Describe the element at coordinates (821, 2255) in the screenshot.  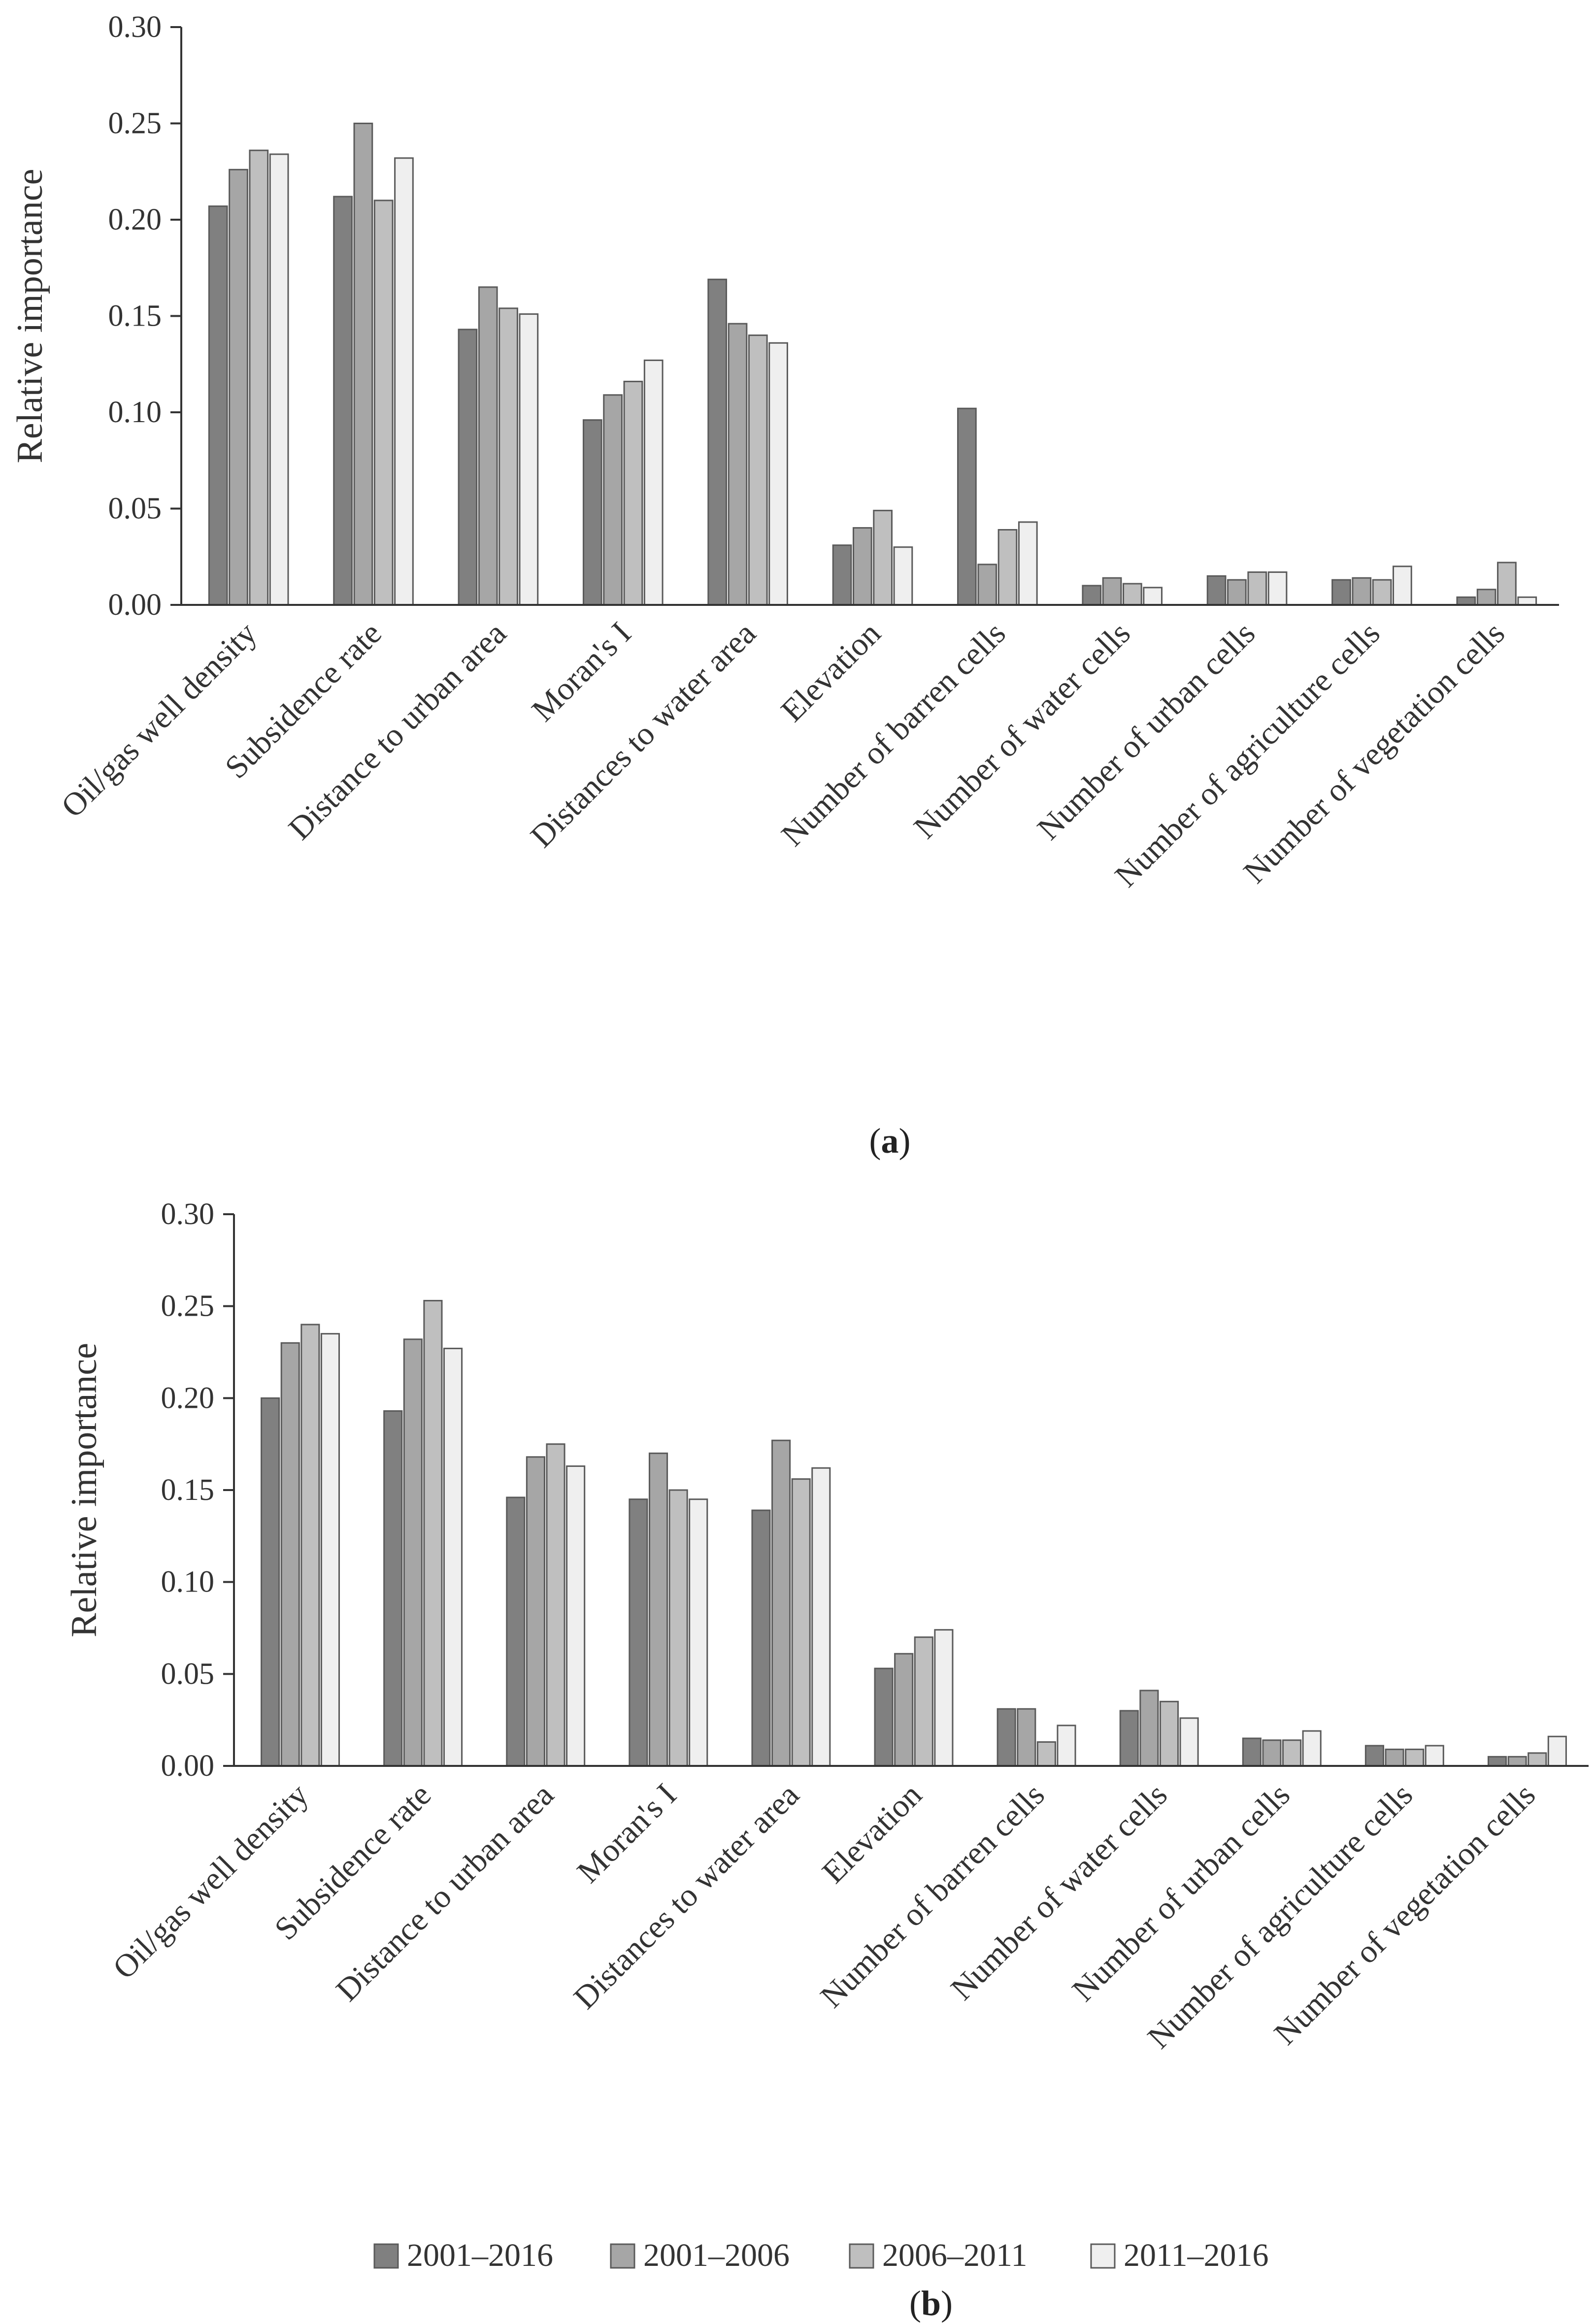
I see `legend: 2001–2016 2001–2006 2006–2011 2011–2016` at that location.